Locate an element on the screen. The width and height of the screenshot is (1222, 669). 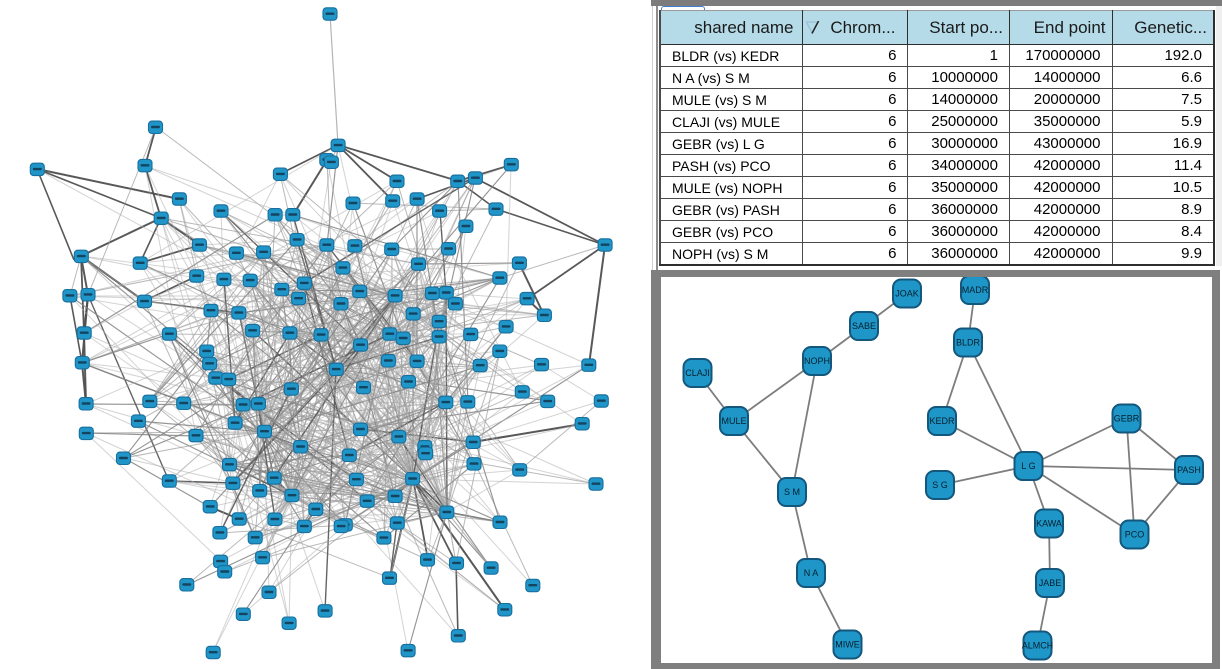
svg-text: ALMCH is located at coordinates (1038, 646).